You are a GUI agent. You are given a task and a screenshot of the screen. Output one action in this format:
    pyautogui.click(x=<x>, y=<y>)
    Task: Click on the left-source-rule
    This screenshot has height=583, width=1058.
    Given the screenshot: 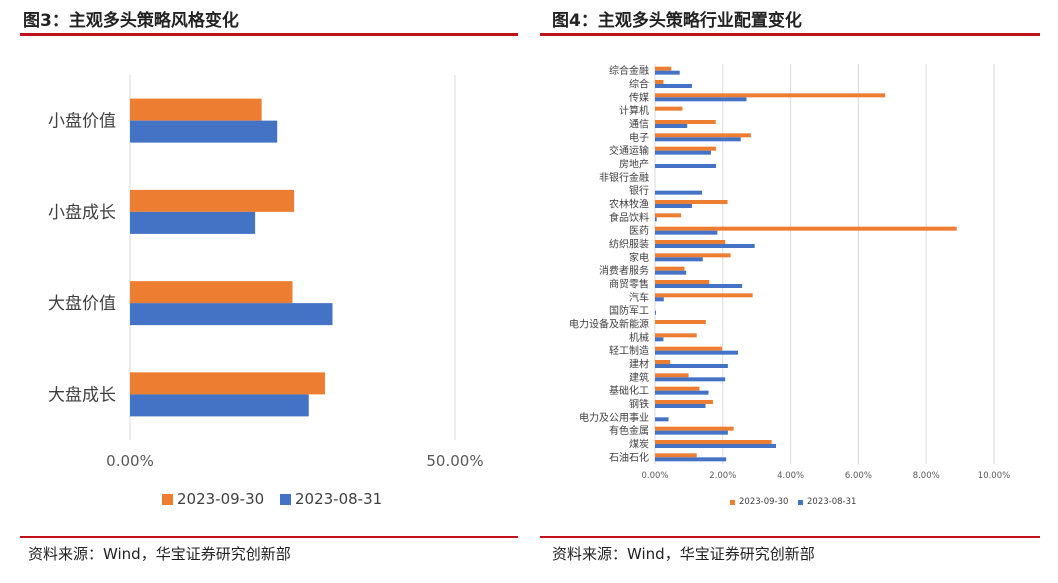 What is the action you would take?
    pyautogui.click(x=269, y=537)
    